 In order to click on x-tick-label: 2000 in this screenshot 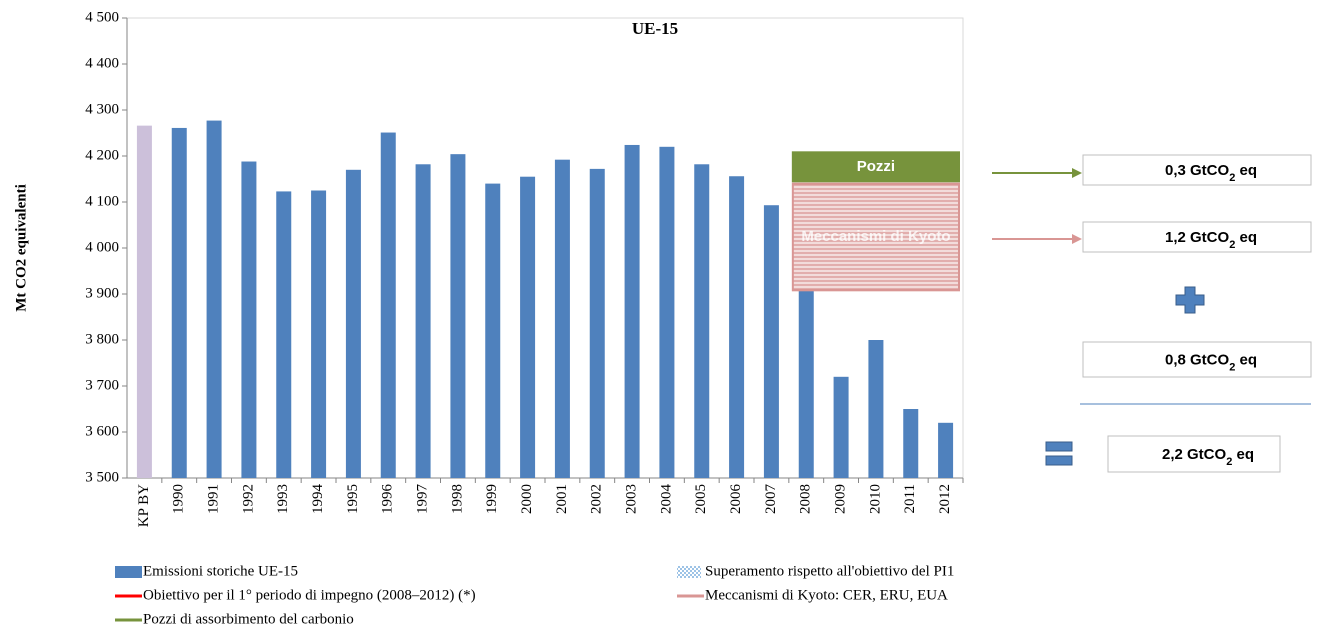, I will do `click(527, 499)`.